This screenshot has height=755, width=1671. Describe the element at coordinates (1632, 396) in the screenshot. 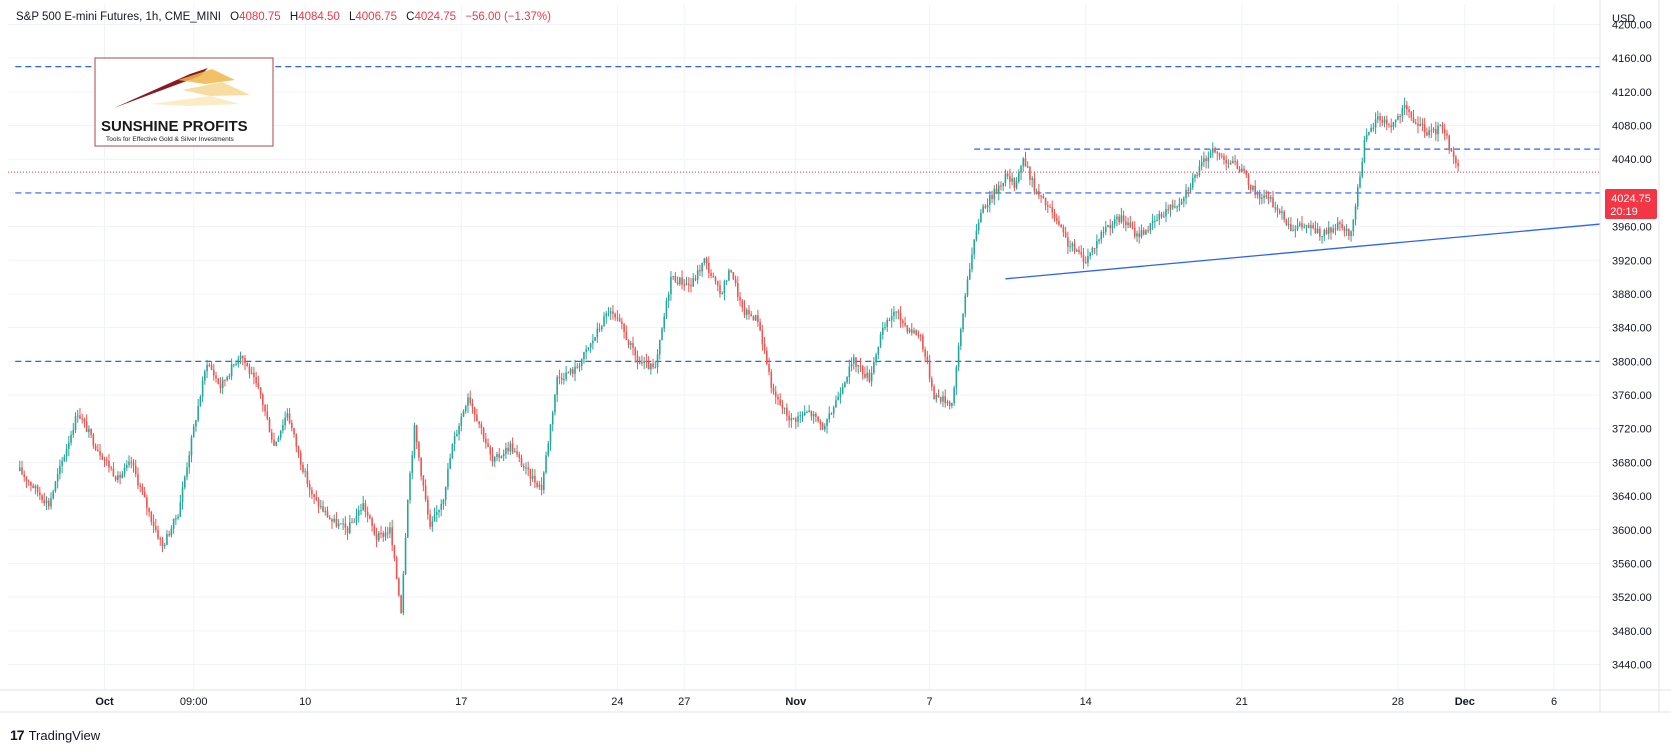

I see `y-tick-label: 3760.00` at that location.